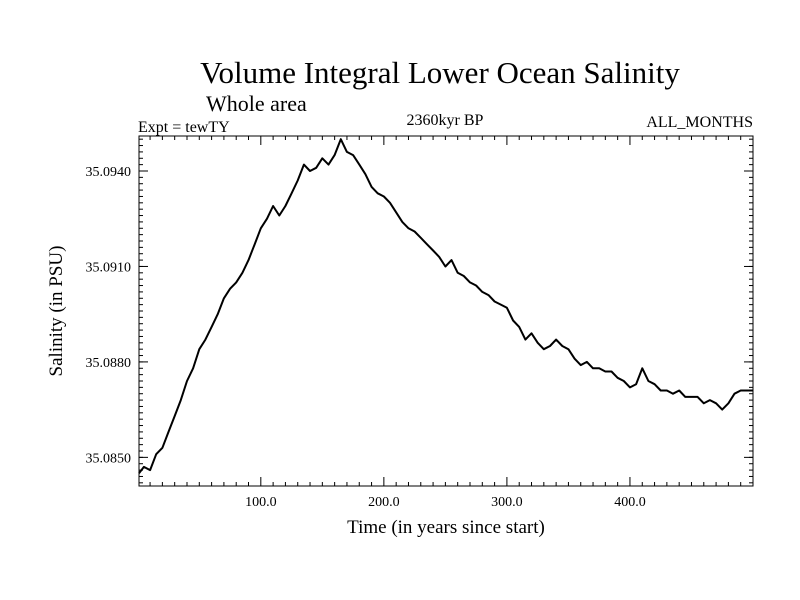 Image resolution: width=800 pixels, height=600 pixels. What do you see at coordinates (109, 267) in the screenshot?
I see `y-tick-label: 35.0910` at bounding box center [109, 267].